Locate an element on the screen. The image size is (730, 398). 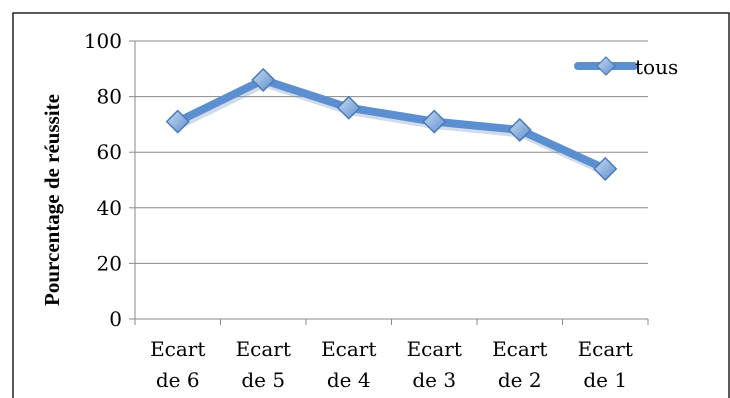
y-tick-label: 20 is located at coordinates (109, 263).